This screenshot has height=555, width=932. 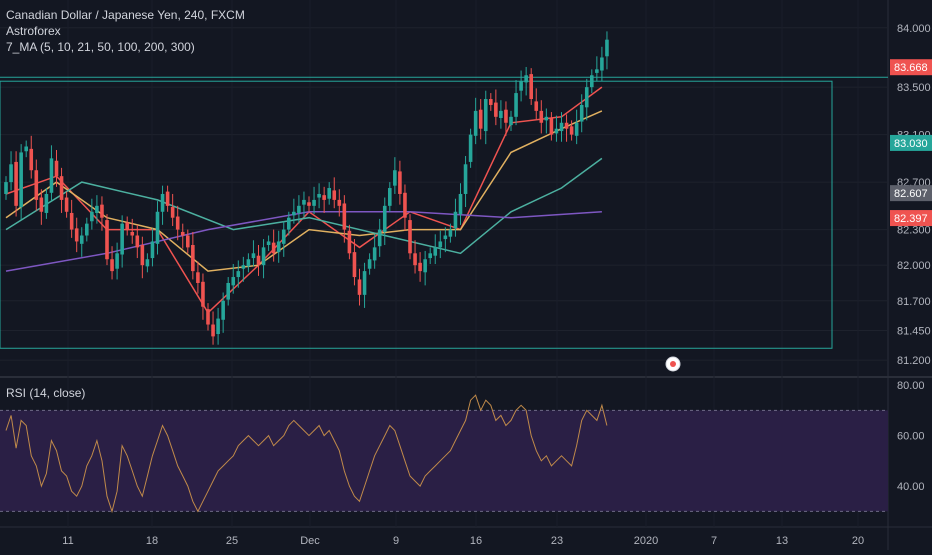 I want to click on event-marker, so click(x=673, y=364).